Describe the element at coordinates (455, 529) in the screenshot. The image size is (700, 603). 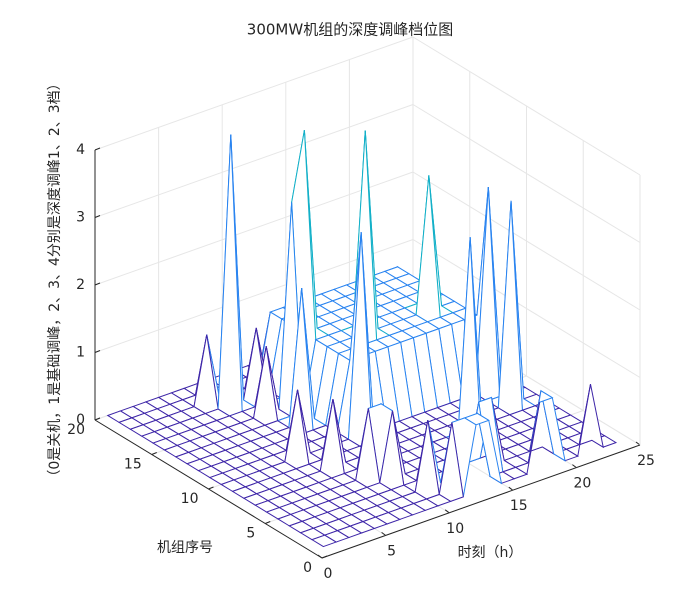
I see `x-tick-label: 10` at that location.